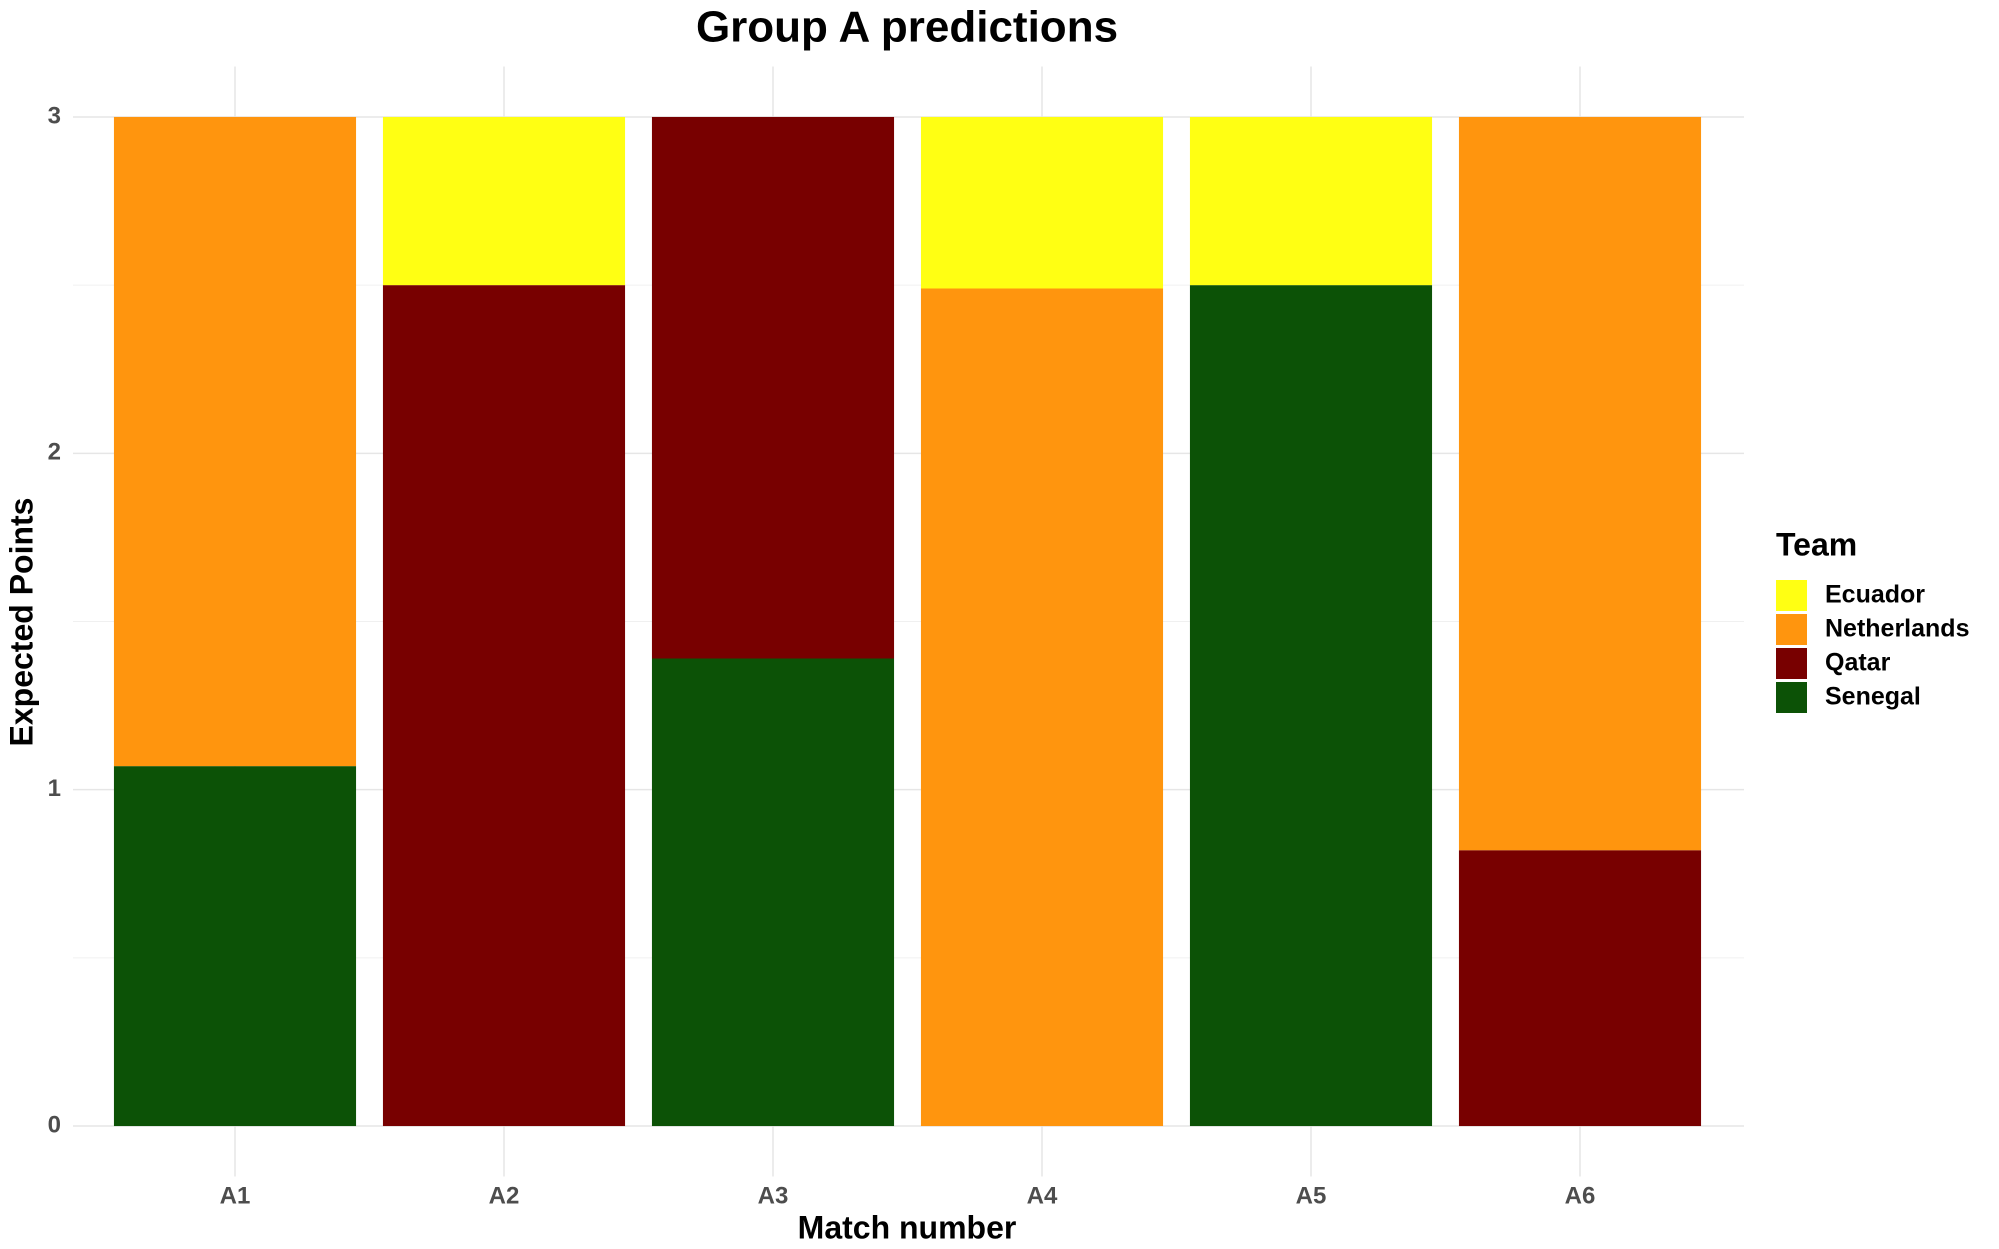 The width and height of the screenshot is (1999, 1249). I want to click on legend-title: Team, so click(1816, 544).